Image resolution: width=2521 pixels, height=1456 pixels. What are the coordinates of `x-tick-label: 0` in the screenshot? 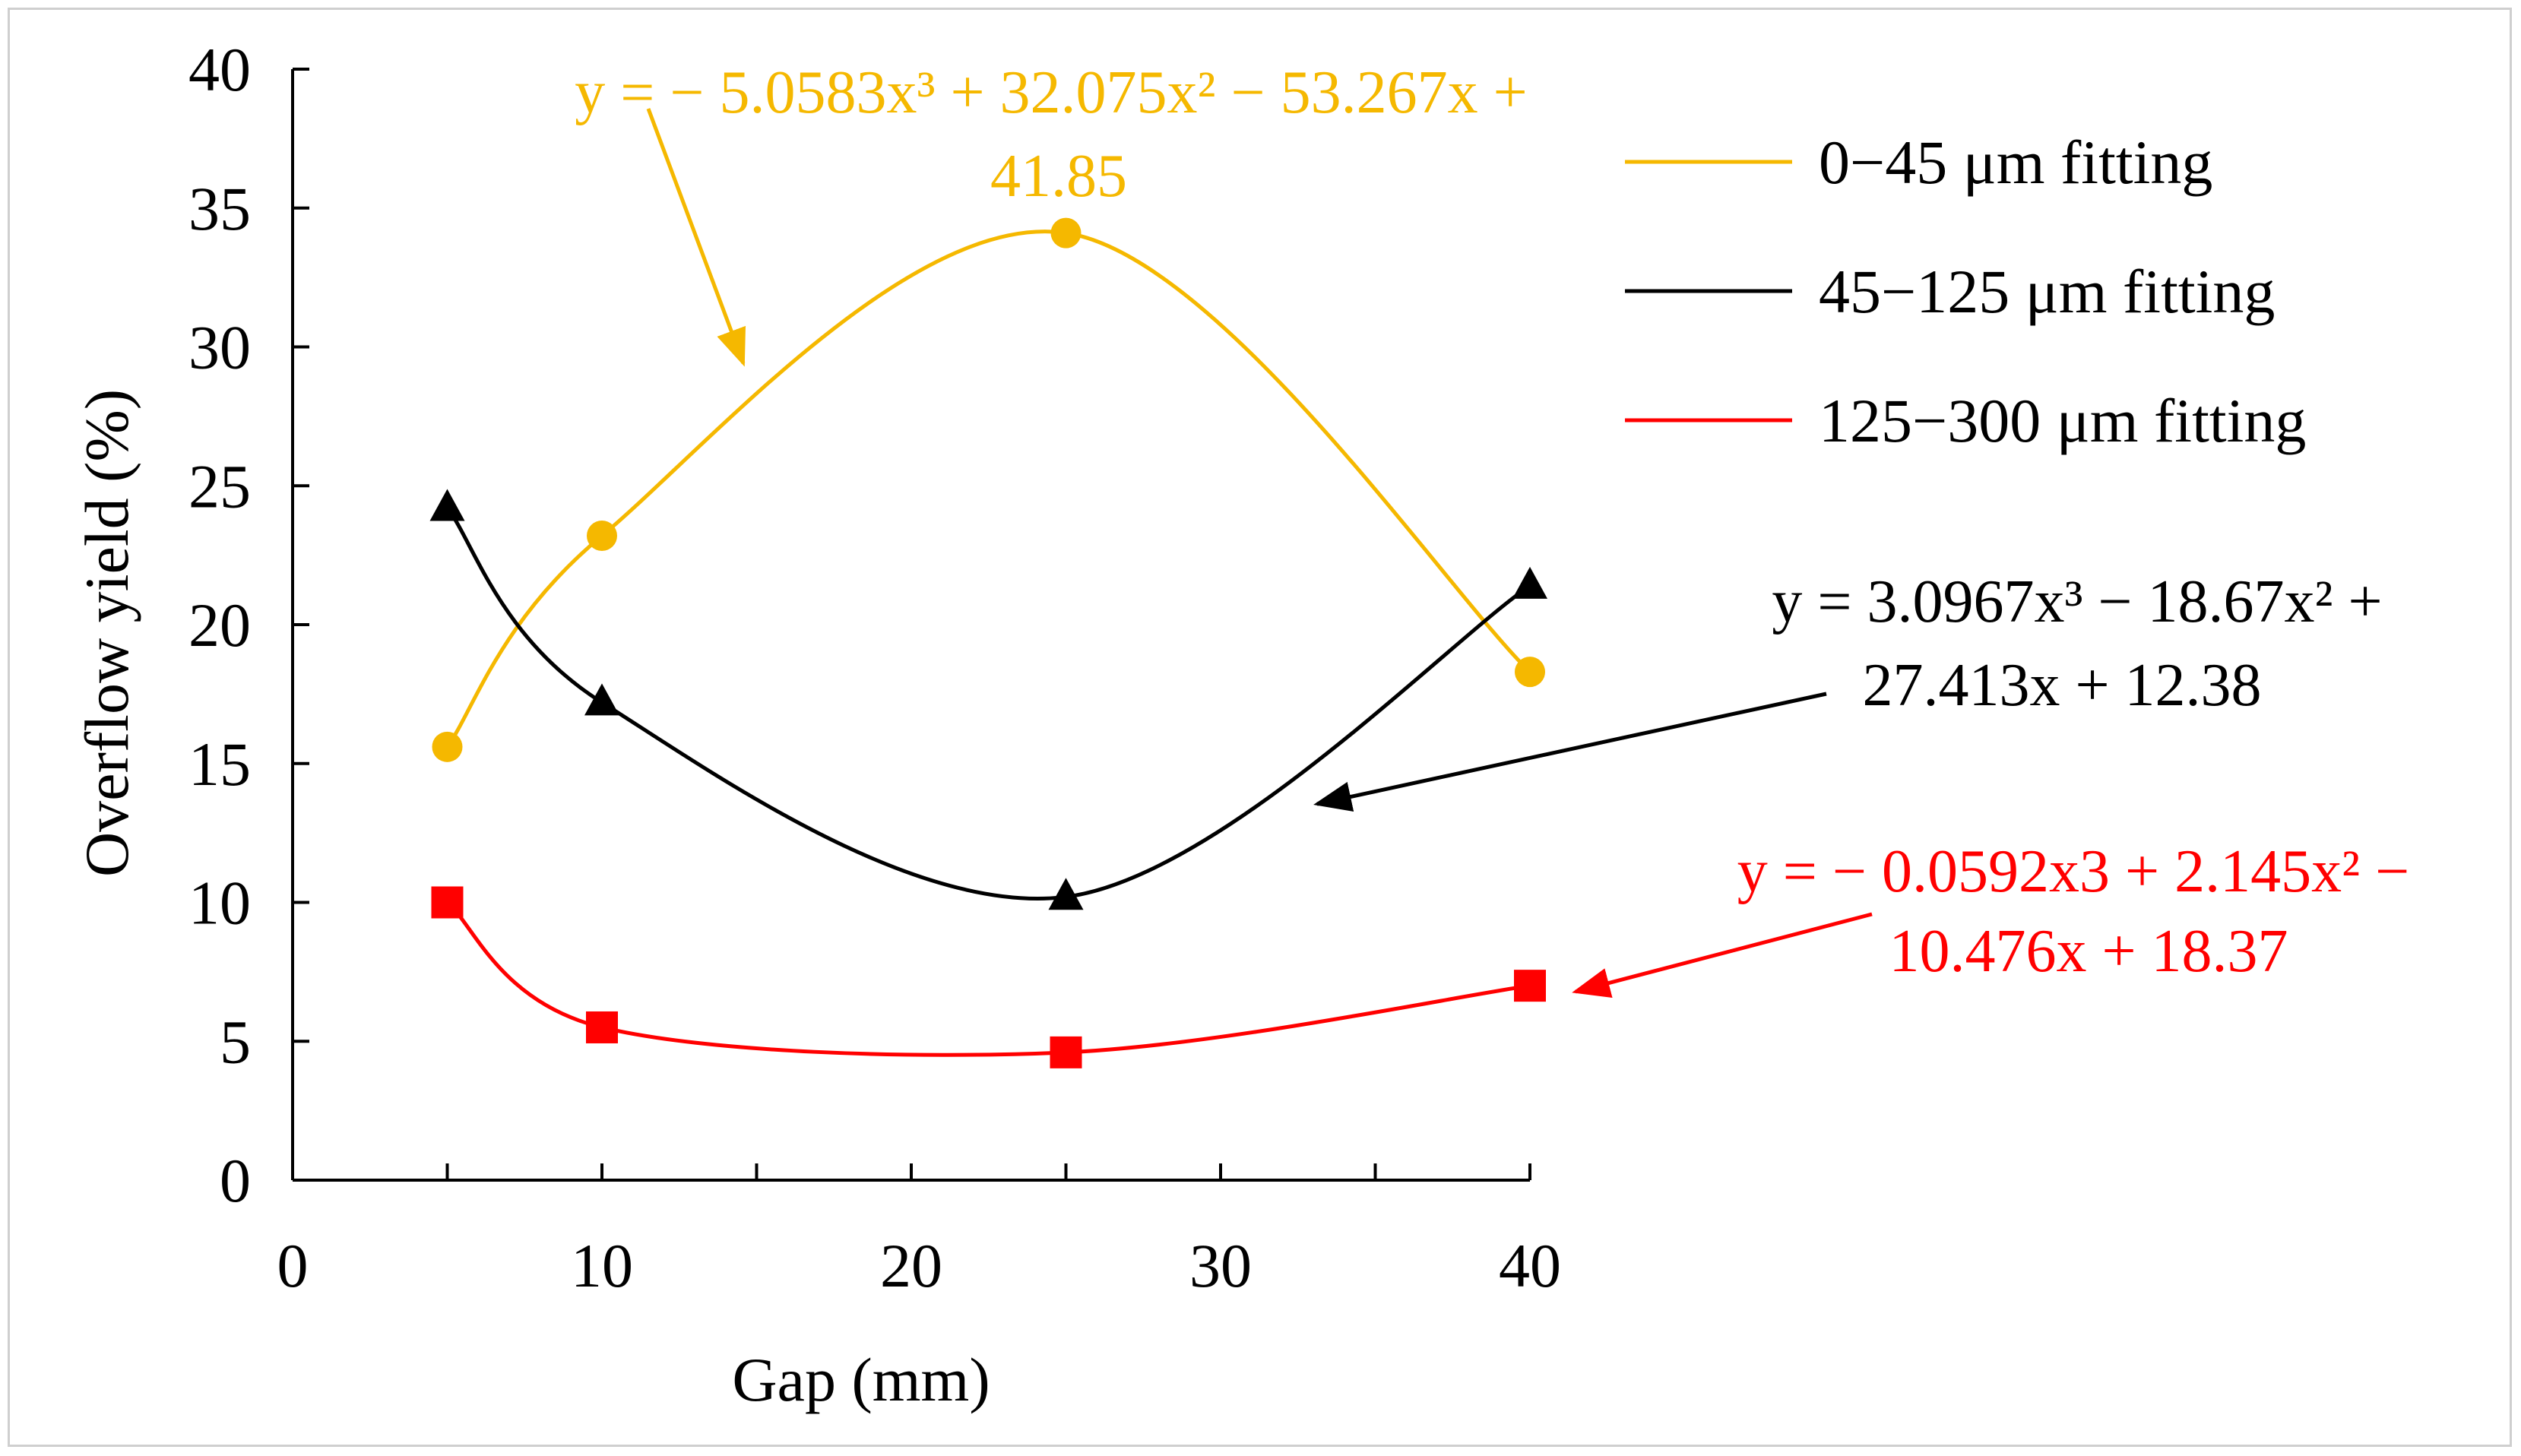 It's located at (293, 1265).